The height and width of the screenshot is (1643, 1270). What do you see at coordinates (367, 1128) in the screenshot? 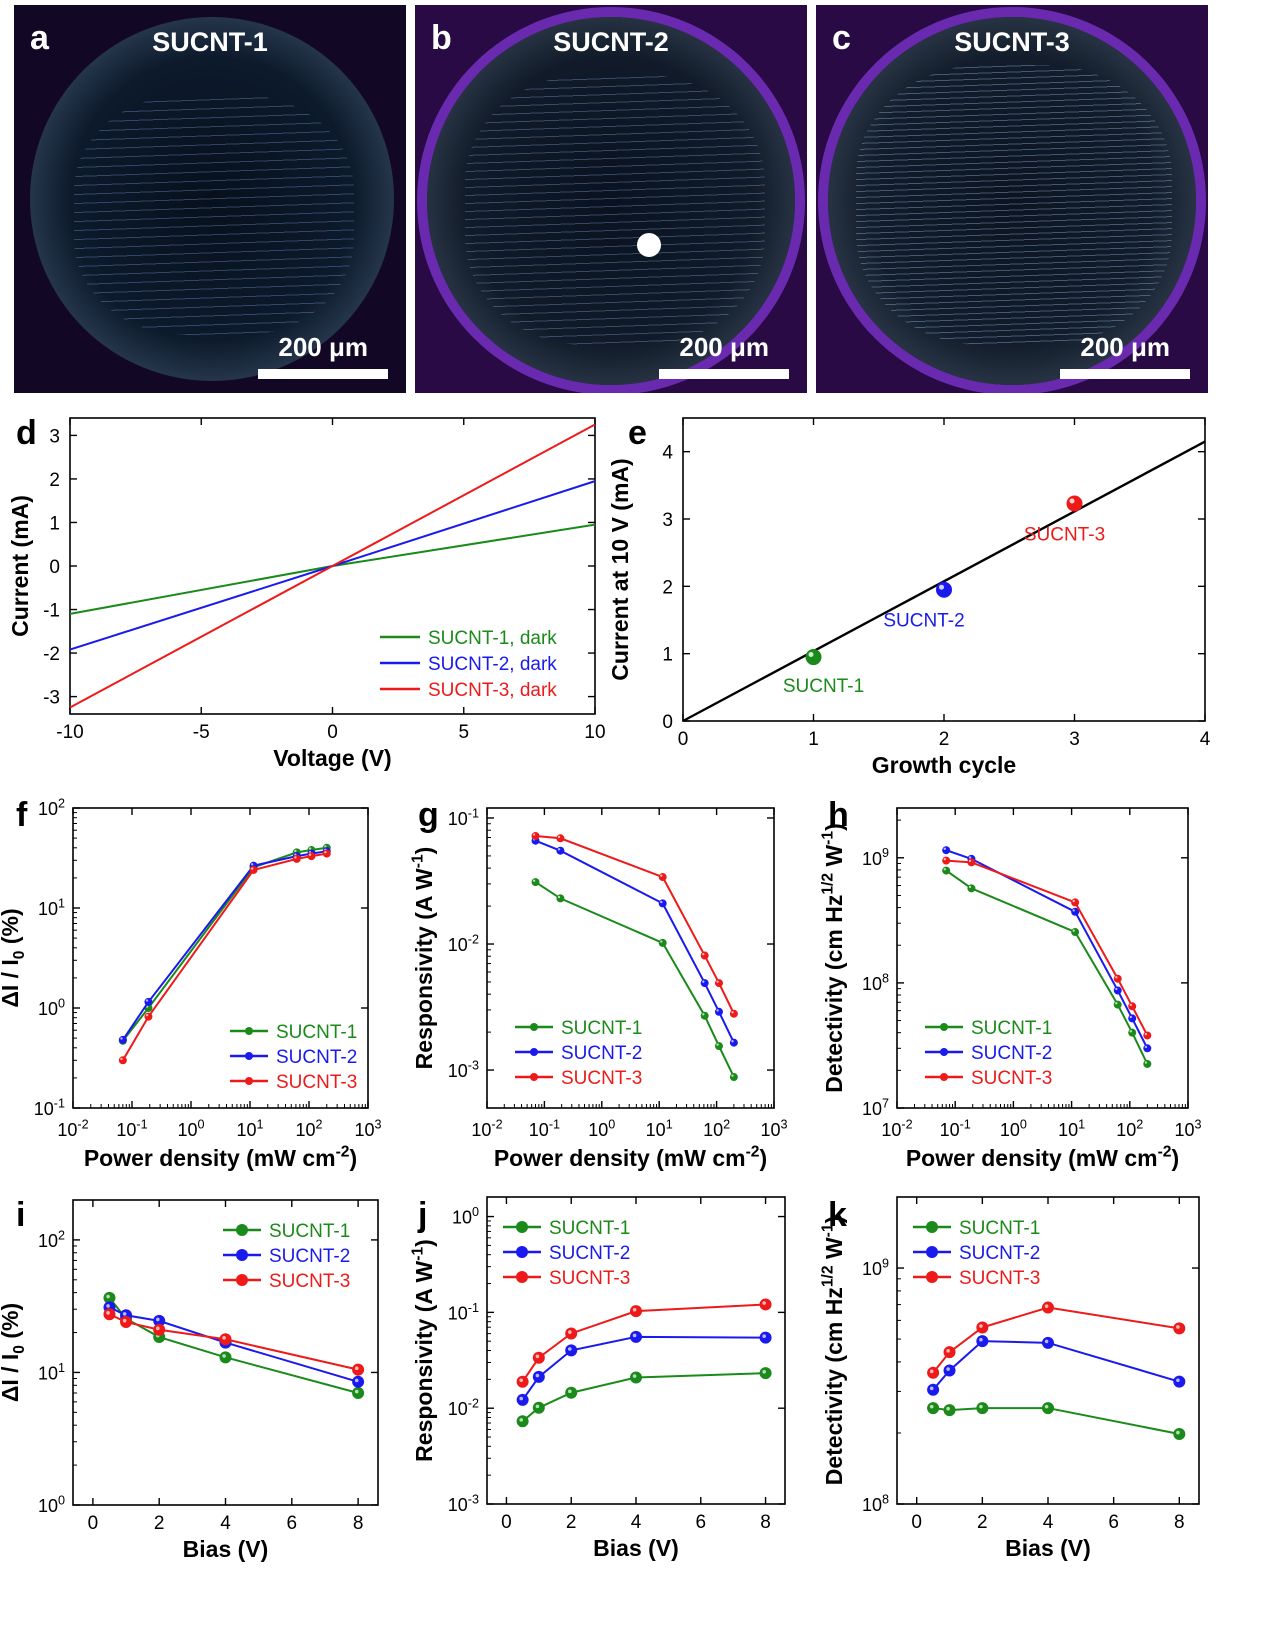
I see `x-tick-label: 10³` at bounding box center [367, 1128].